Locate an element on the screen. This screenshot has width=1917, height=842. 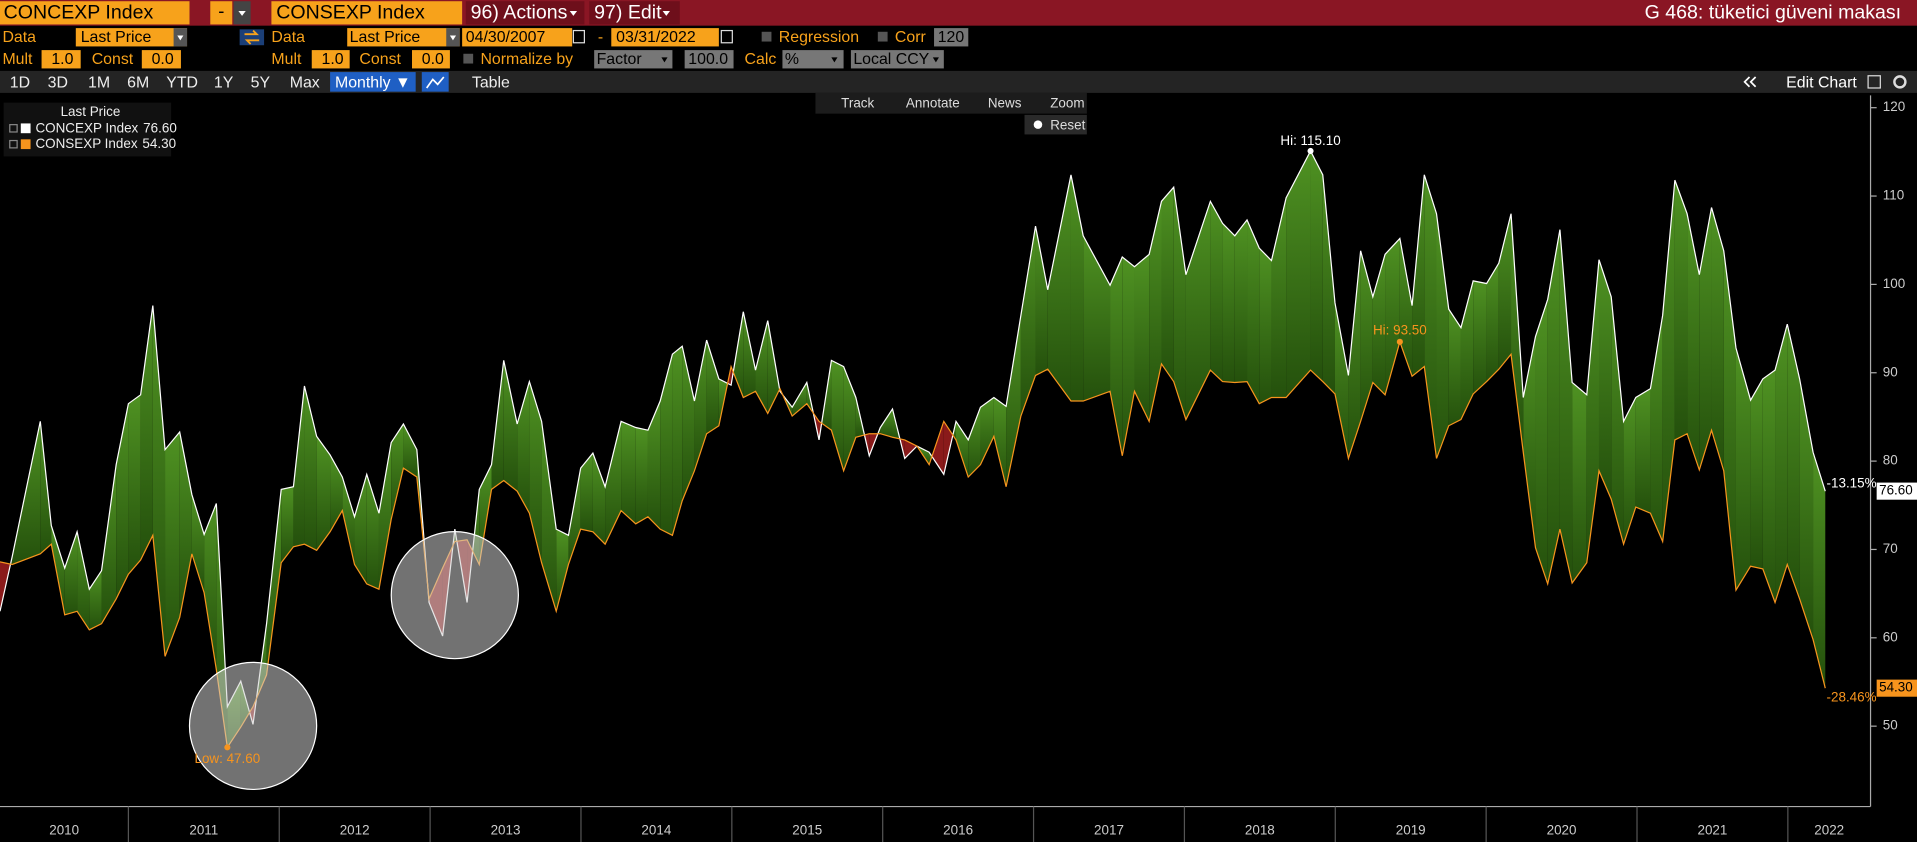
x-tick-label: 2019 is located at coordinates (1411, 830).